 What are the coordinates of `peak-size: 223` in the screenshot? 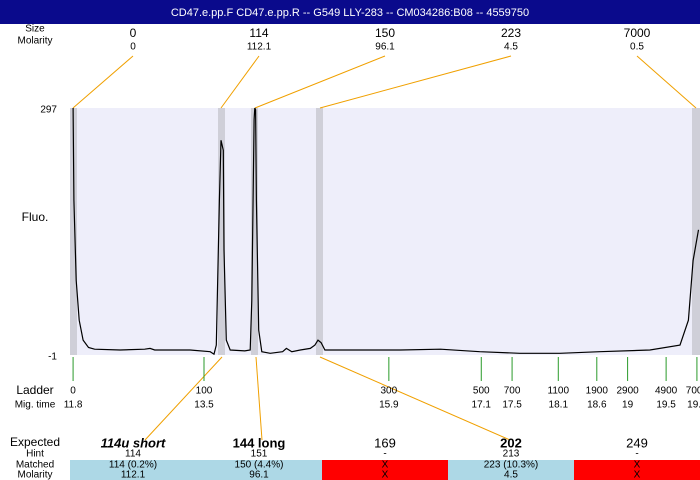 It's located at (511, 33).